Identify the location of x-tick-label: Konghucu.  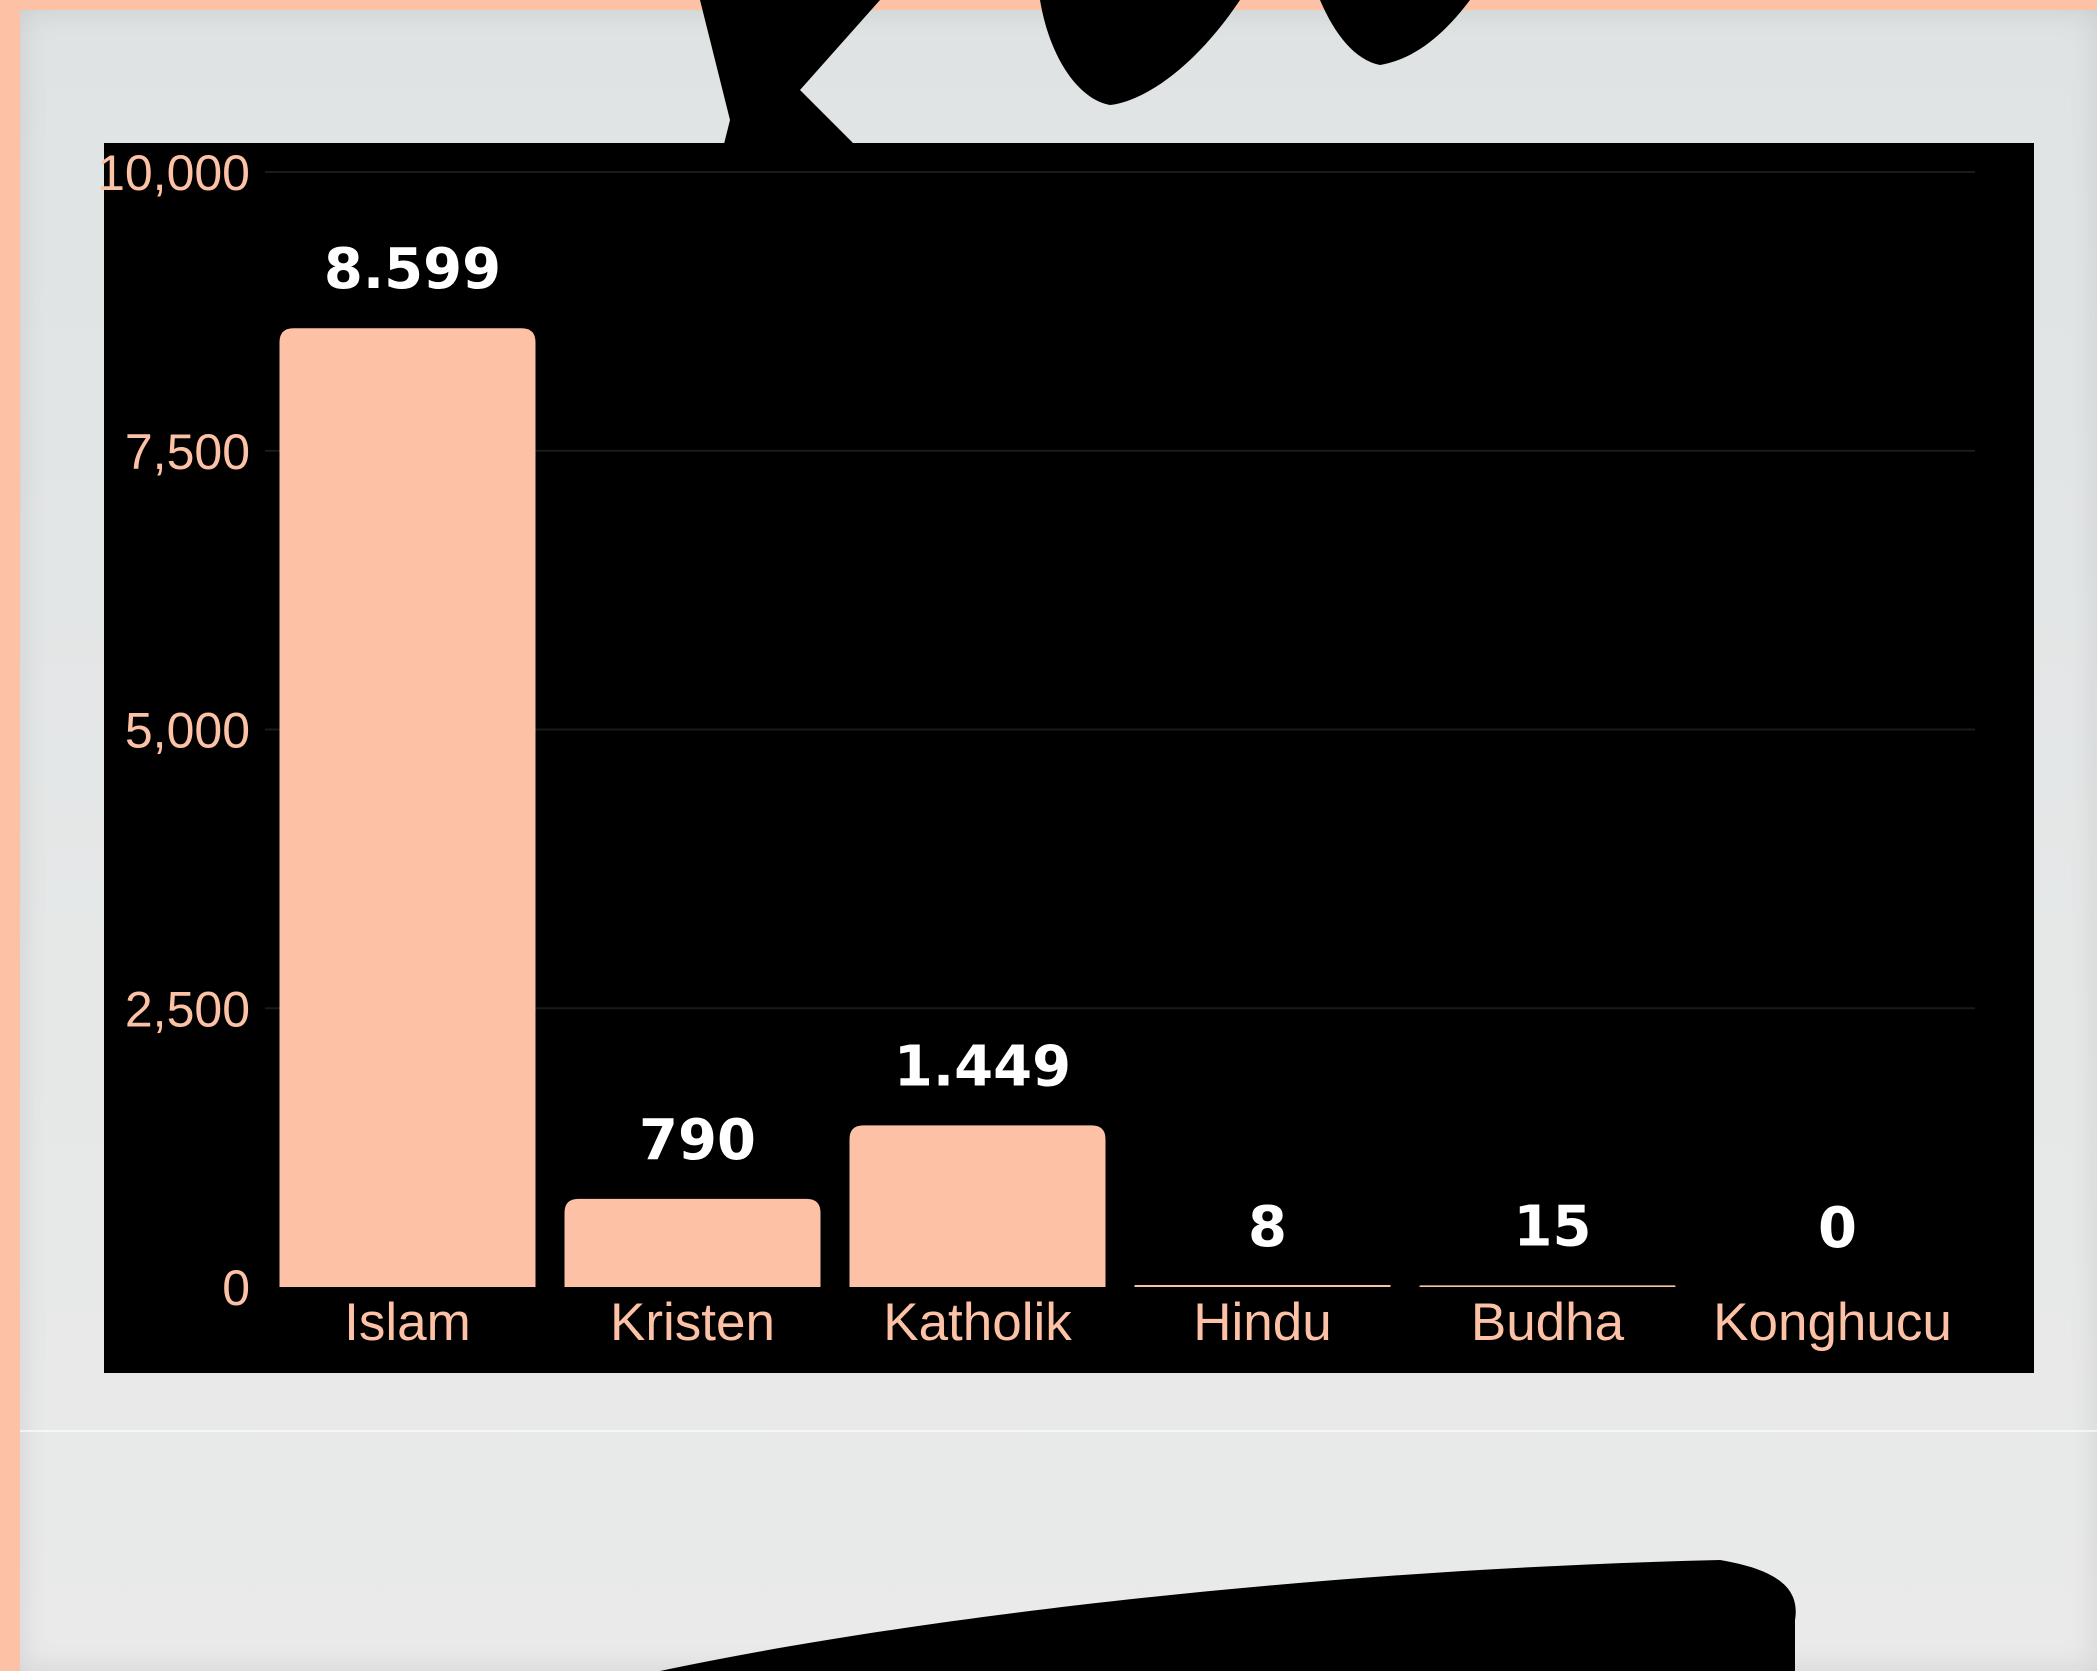
(1832, 1322).